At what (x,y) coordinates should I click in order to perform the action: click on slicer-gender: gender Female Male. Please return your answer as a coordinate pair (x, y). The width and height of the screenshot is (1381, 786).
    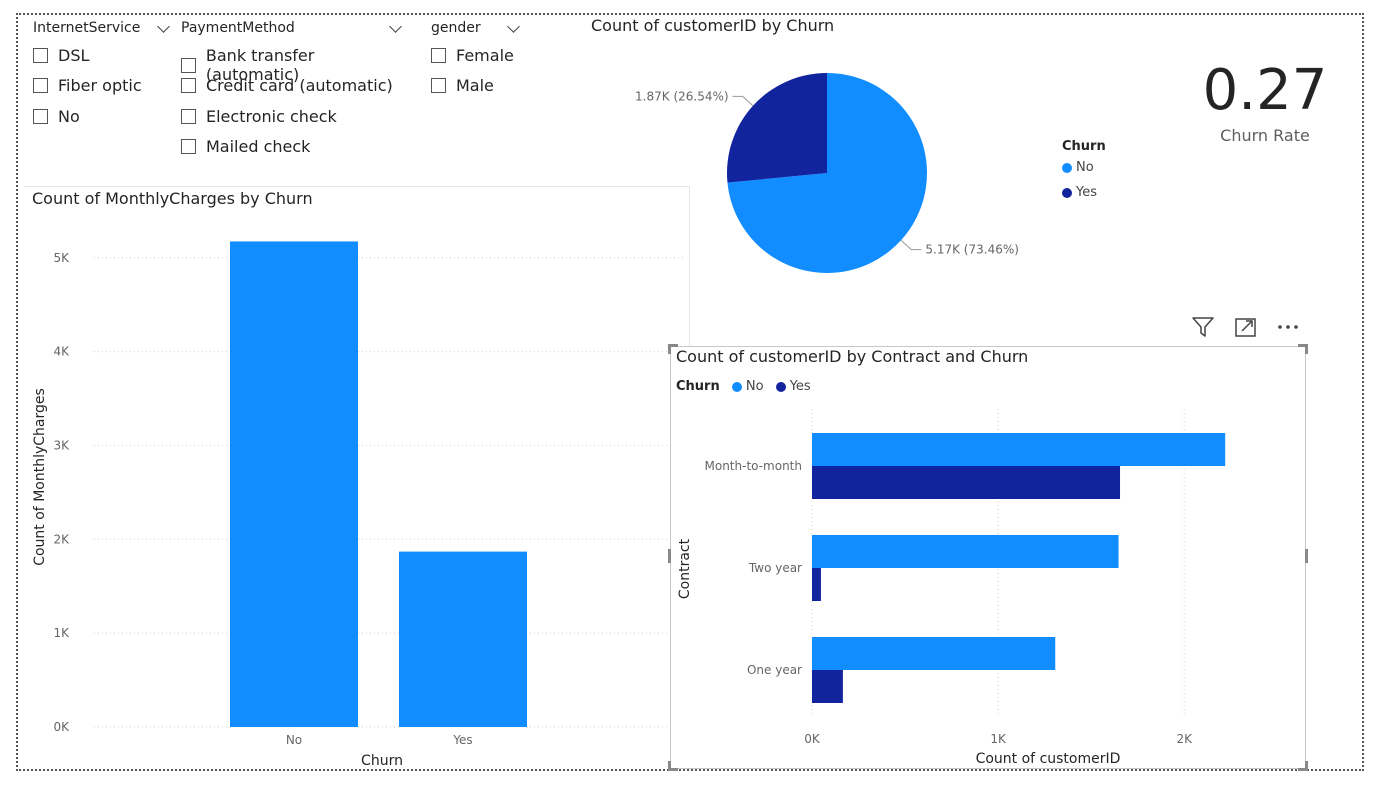
    Looking at the image, I should click on (481, 60).